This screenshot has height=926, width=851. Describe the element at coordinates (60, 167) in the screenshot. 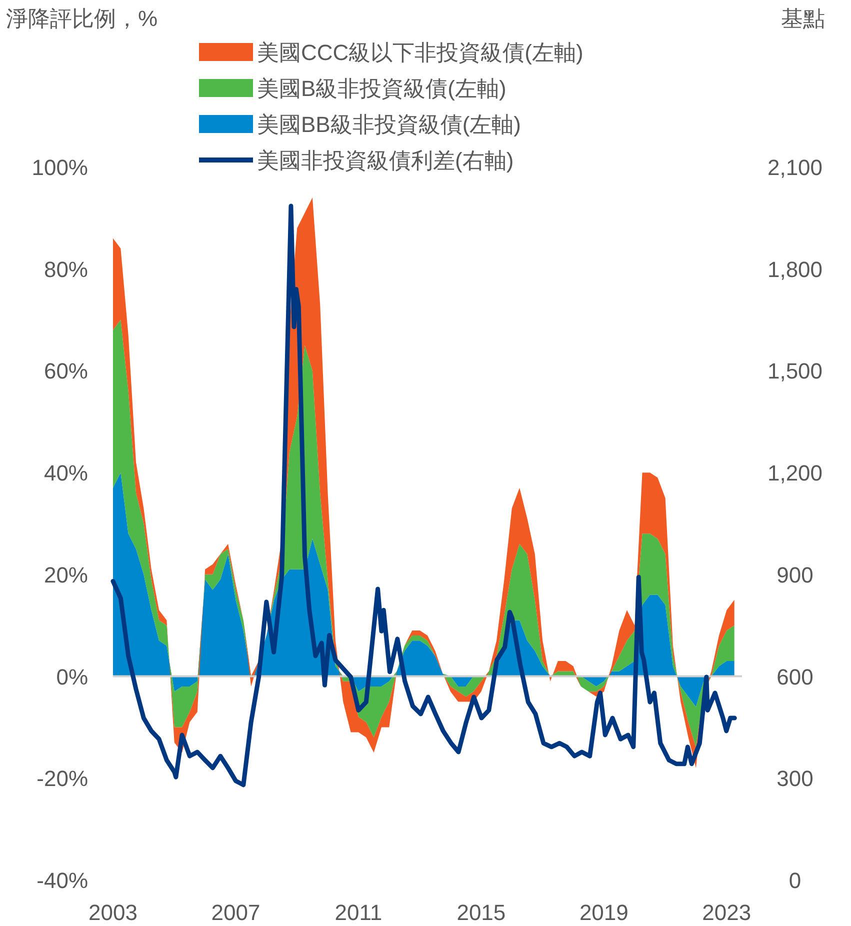

I see `y-tick-label: 100%` at that location.